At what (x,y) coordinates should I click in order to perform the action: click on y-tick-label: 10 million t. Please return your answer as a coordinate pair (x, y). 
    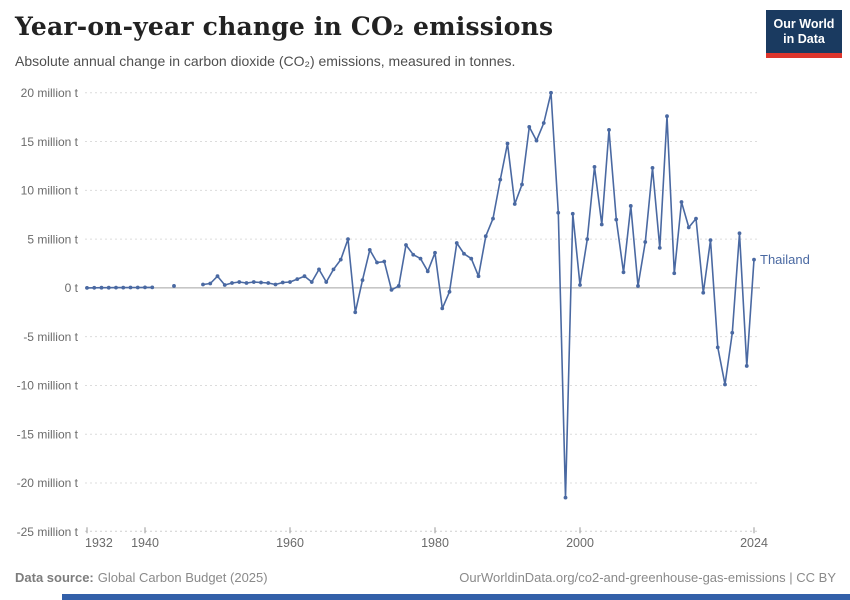
    Looking at the image, I should click on (50, 191).